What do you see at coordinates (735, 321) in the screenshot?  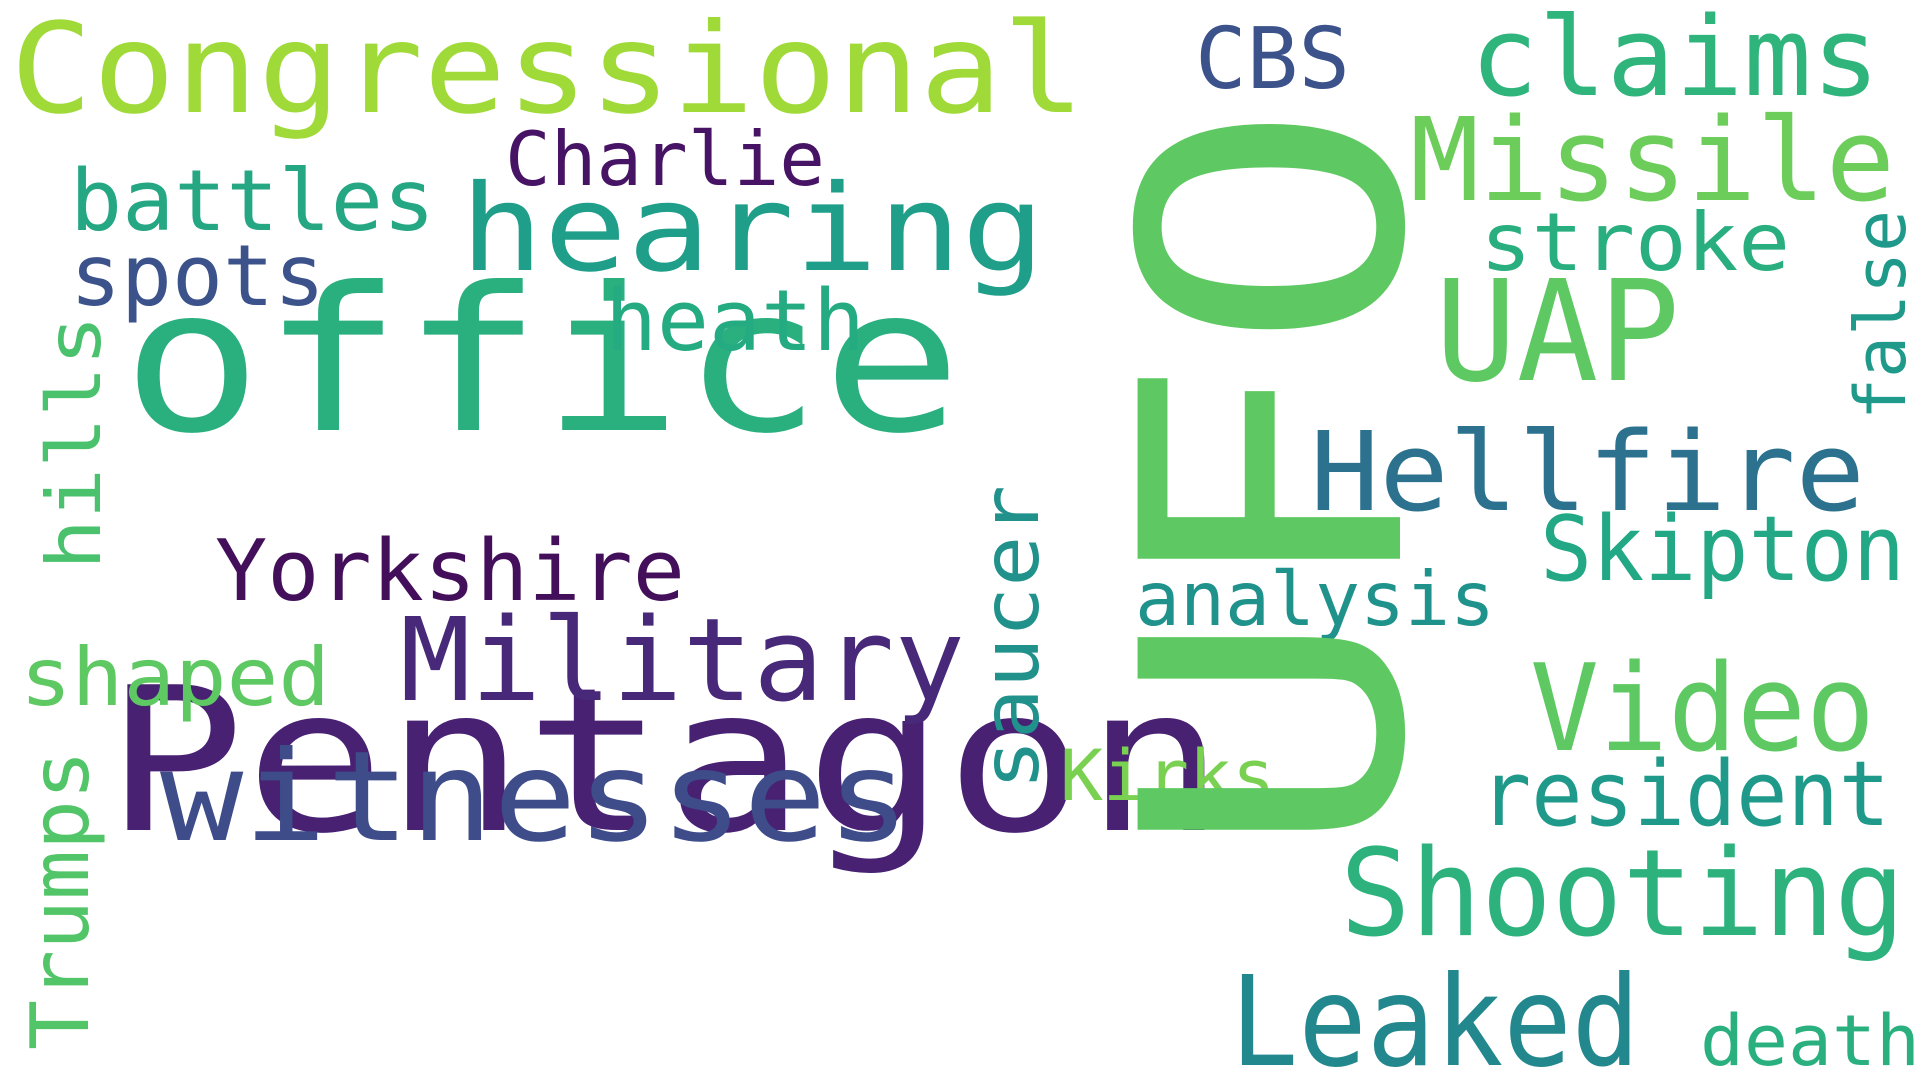 I see `word-heath: heath` at bounding box center [735, 321].